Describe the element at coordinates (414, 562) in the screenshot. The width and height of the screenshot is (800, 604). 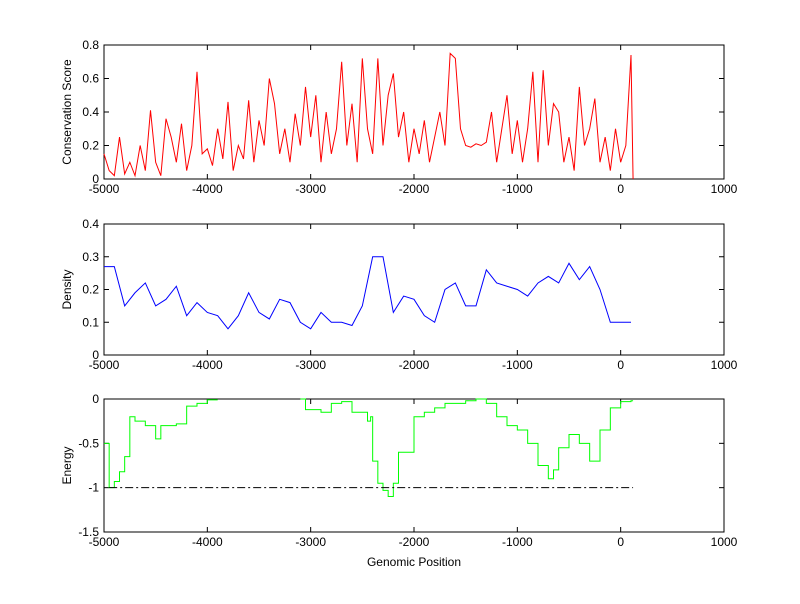
I see `x-axis-label: Genomic Position` at that location.